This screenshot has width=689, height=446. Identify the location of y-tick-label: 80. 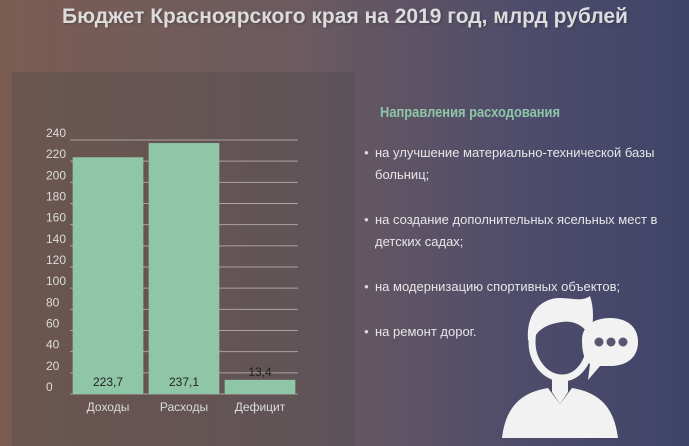
(53, 302).